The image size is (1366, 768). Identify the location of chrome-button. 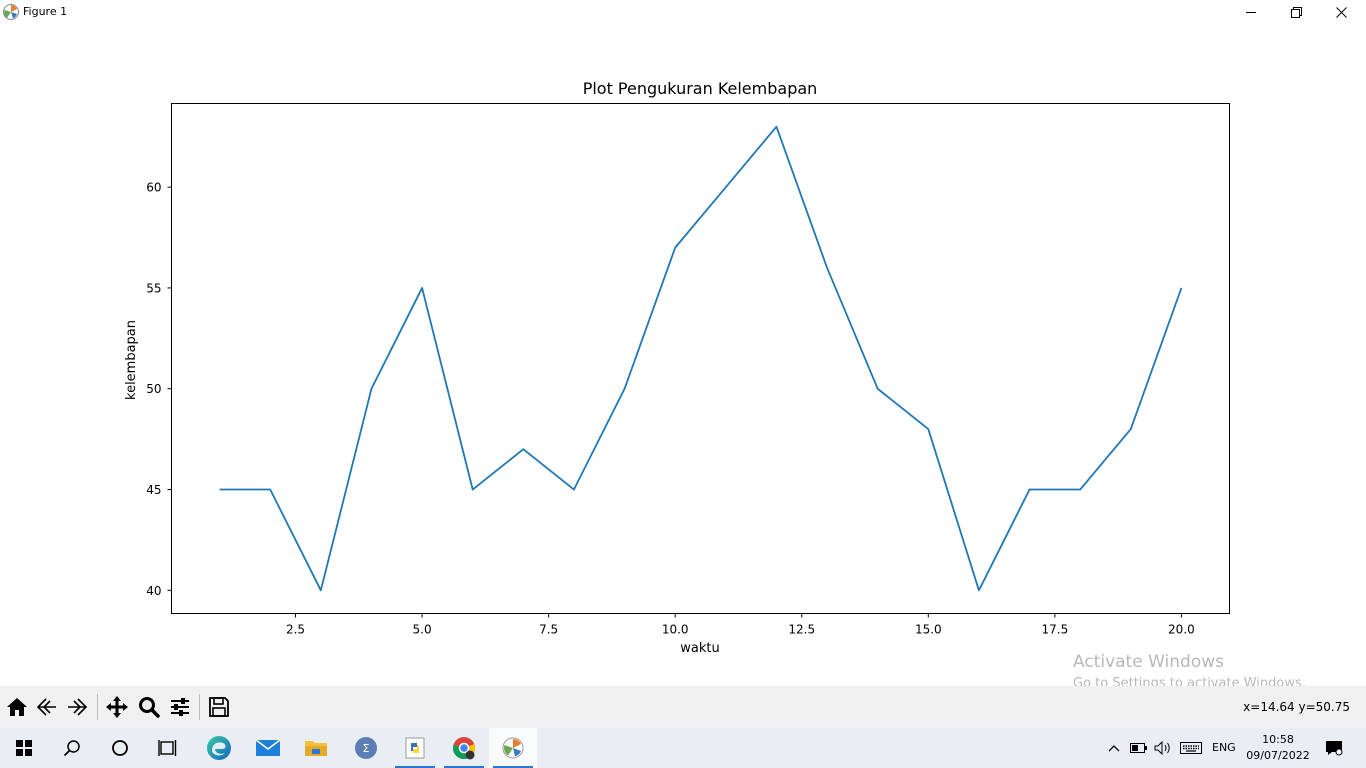
(464, 748).